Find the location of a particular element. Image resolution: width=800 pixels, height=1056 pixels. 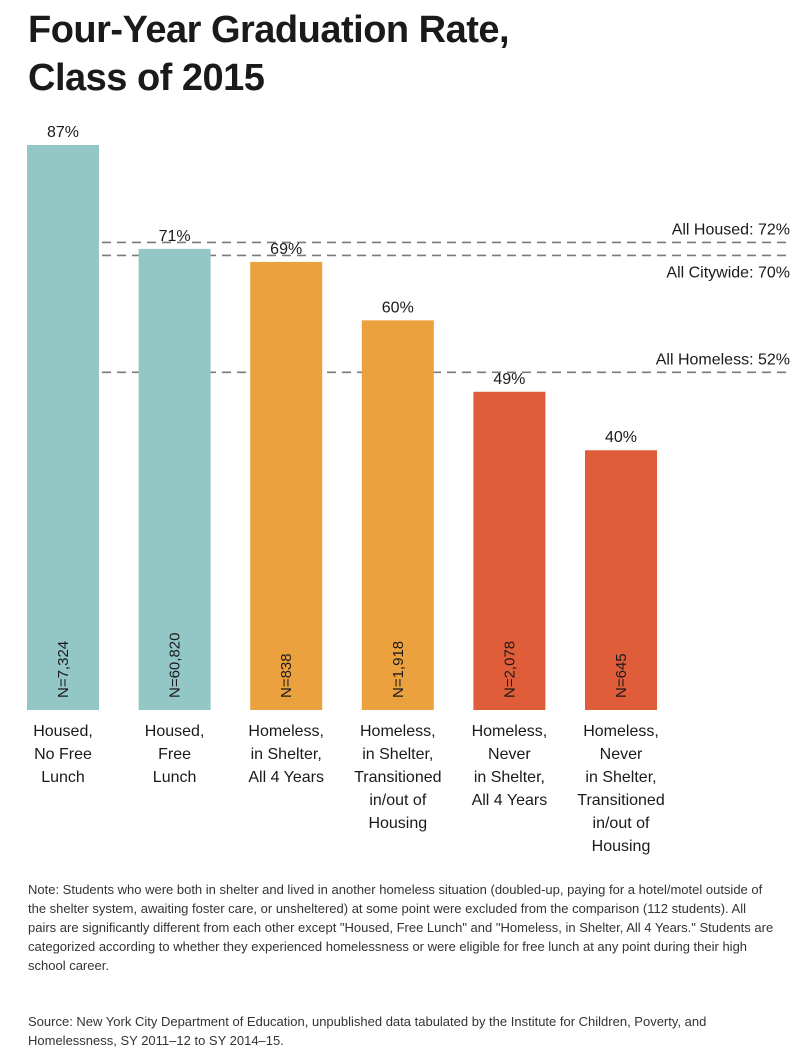

chart-title: Four-Year Graduation Rate, Class of 2015 is located at coordinates (269, 54).